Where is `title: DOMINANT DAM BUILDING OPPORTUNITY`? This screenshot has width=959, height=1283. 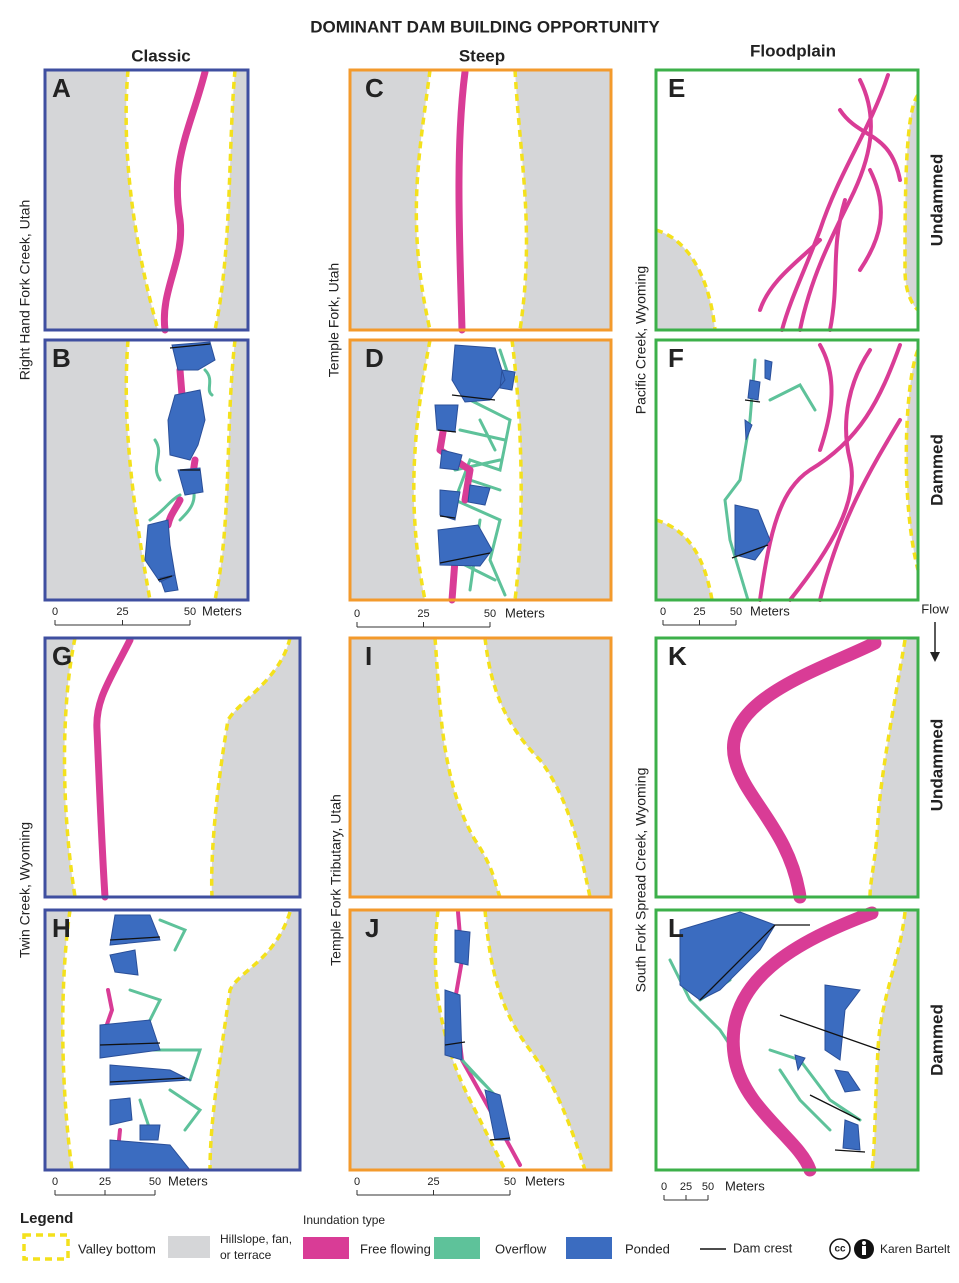 title: DOMINANT DAM BUILDING OPPORTUNITY is located at coordinates (485, 26).